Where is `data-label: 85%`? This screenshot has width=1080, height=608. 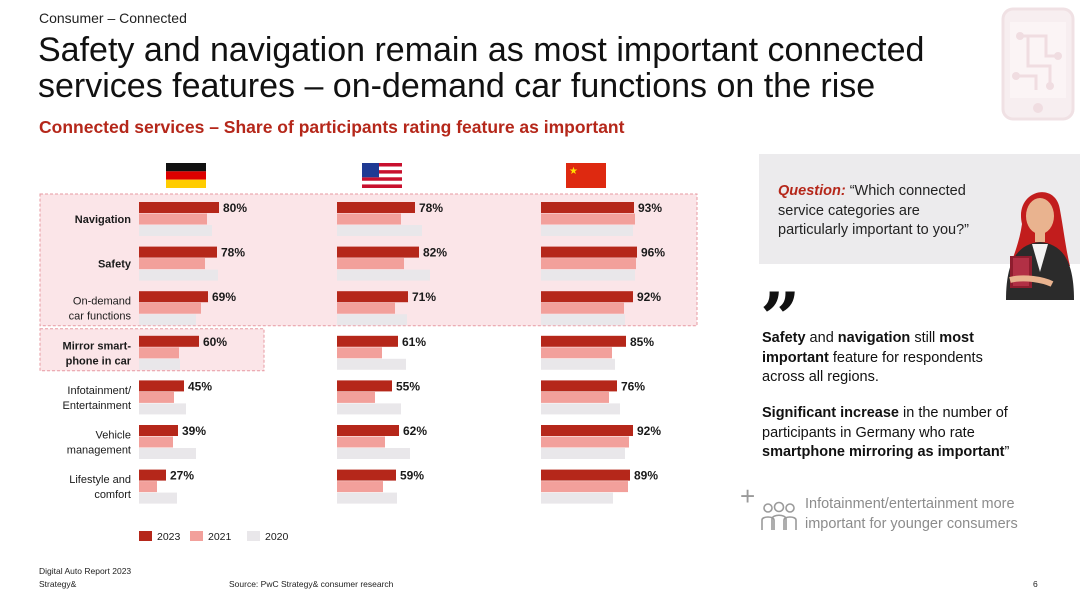 data-label: 85% is located at coordinates (642, 342).